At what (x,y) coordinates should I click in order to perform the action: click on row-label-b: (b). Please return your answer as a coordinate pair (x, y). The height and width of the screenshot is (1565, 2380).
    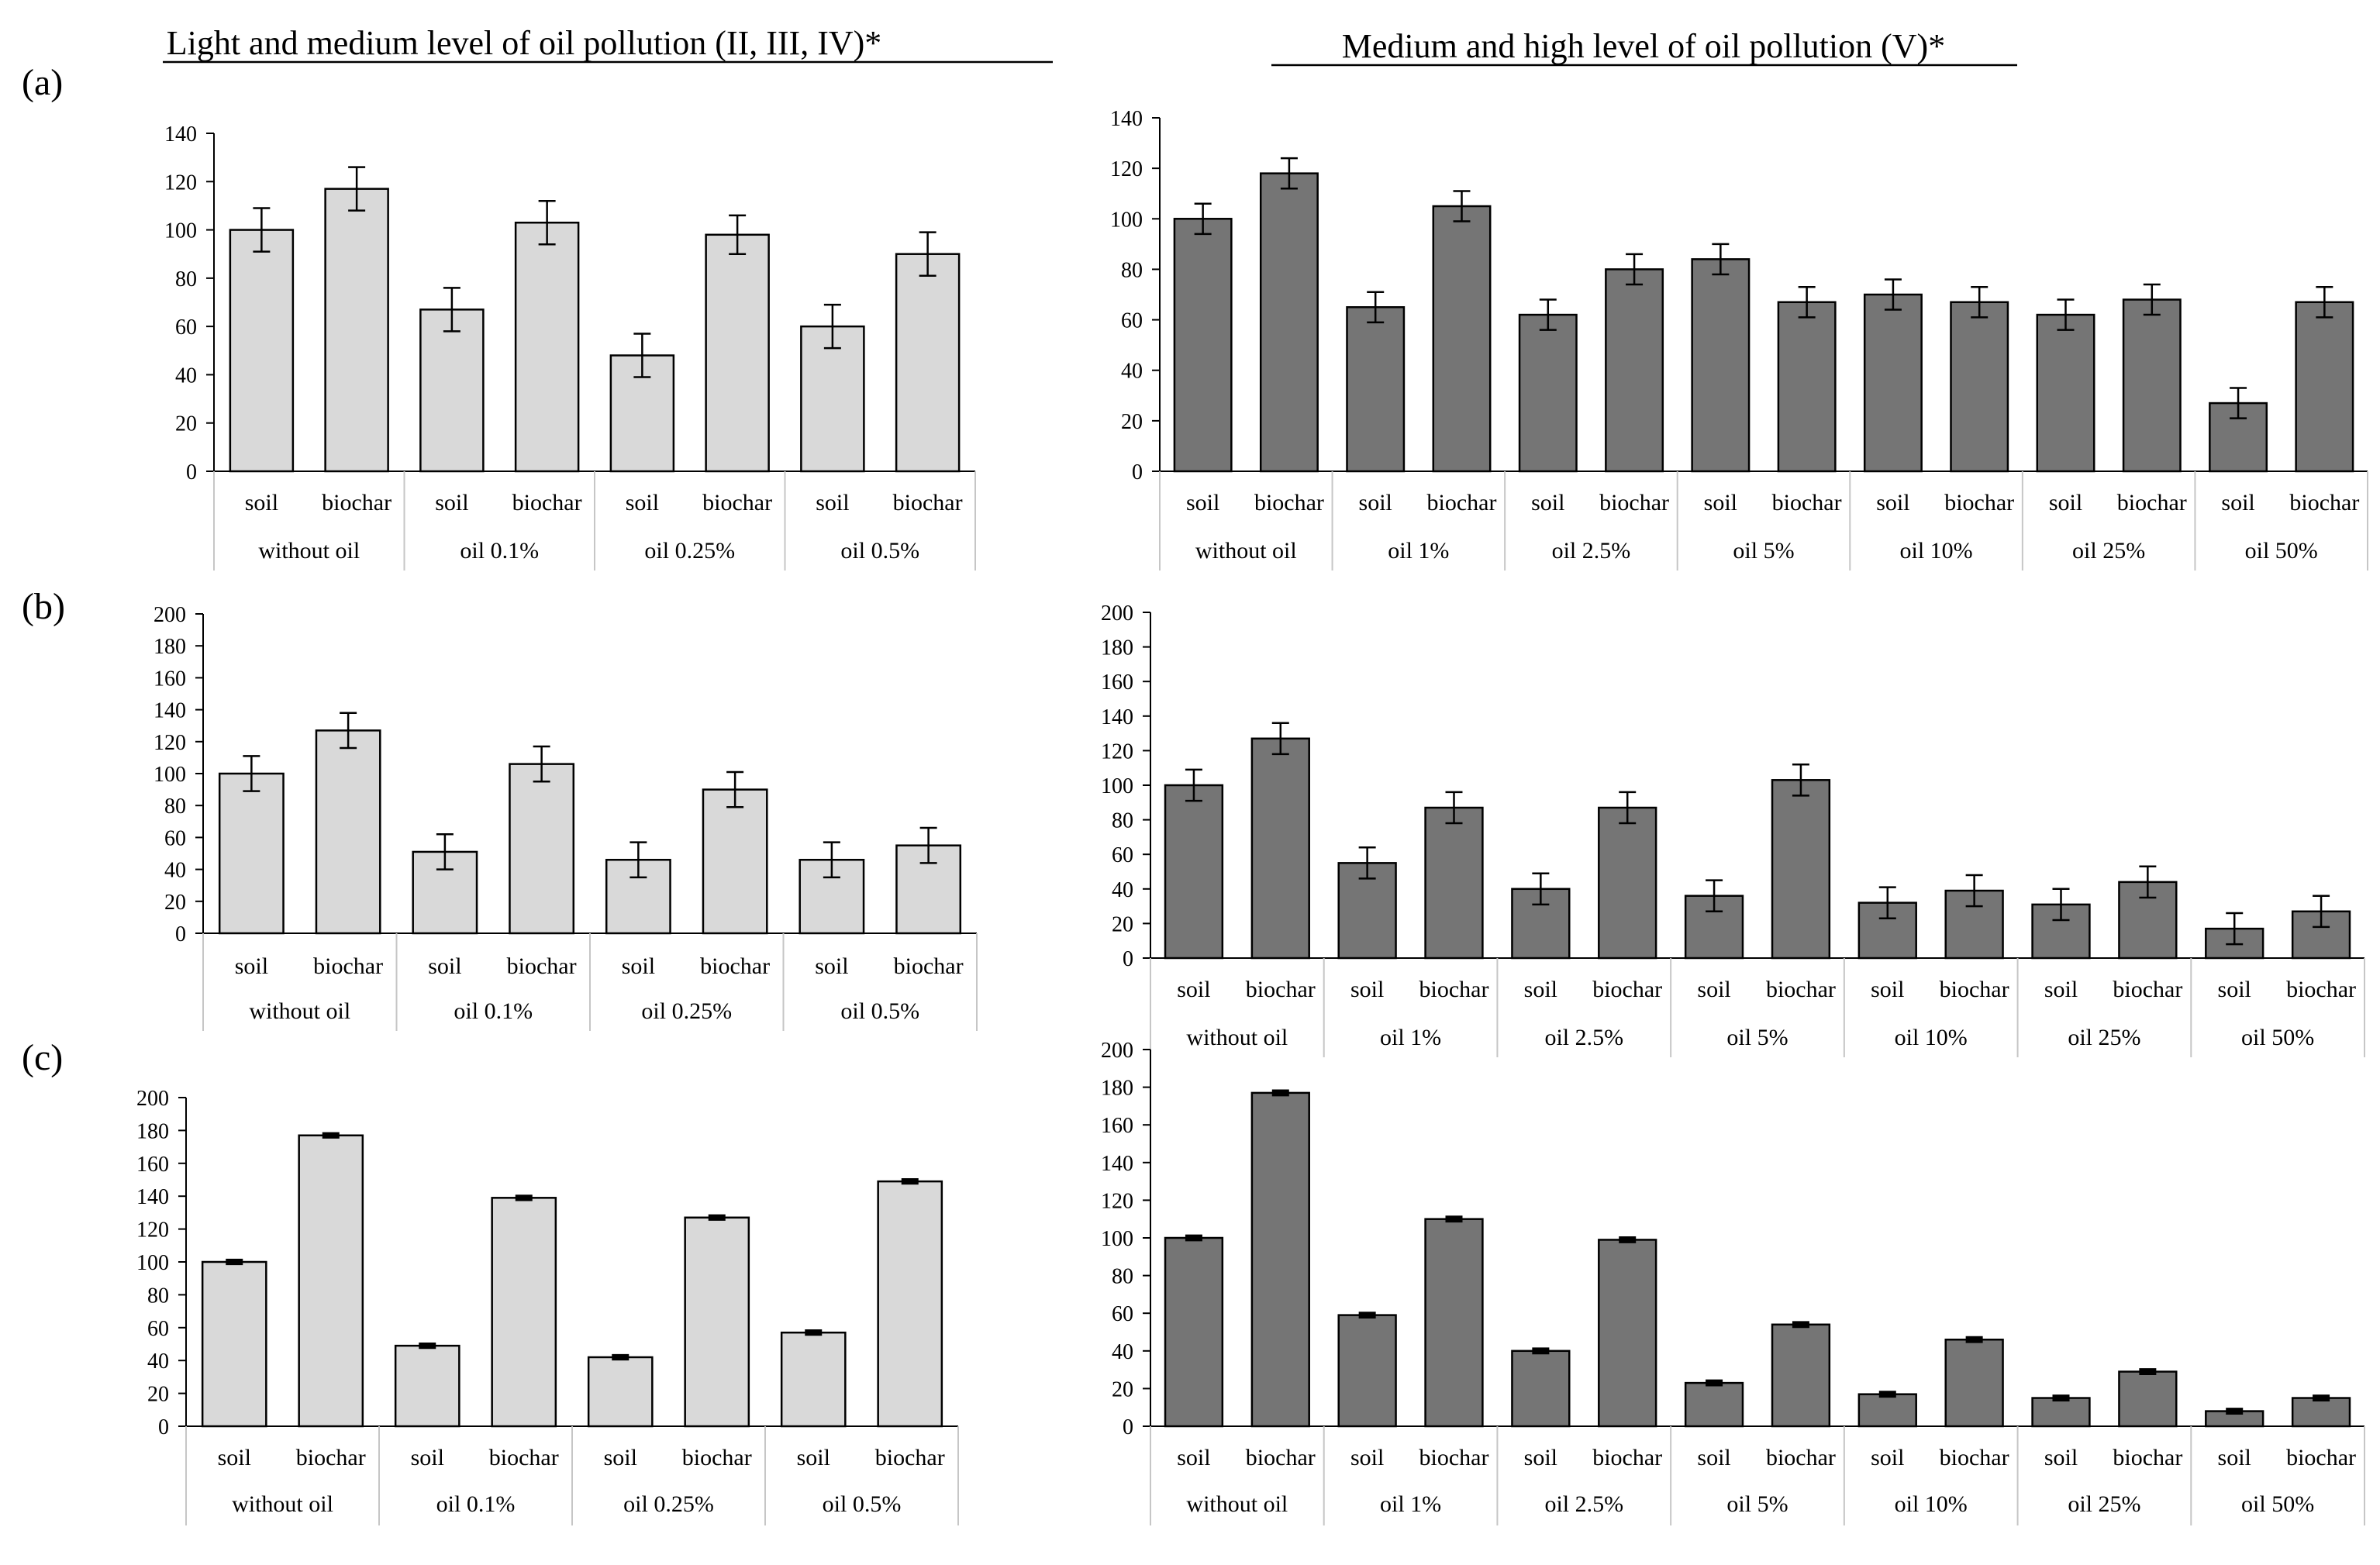
    Looking at the image, I should click on (43, 606).